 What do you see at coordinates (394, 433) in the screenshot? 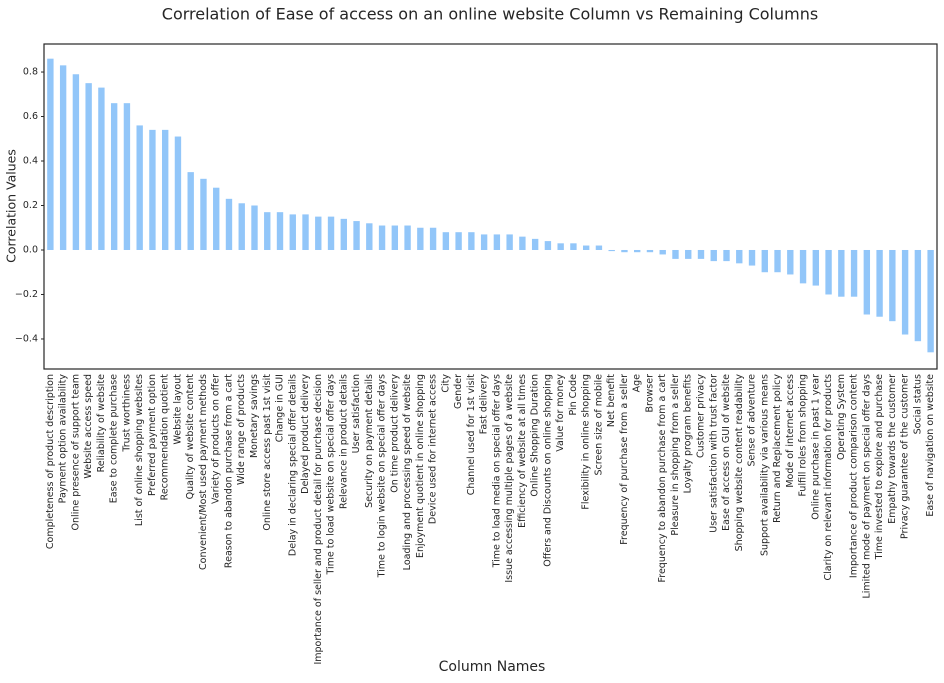
I see `x-tick-label: On time product delivery` at bounding box center [394, 433].